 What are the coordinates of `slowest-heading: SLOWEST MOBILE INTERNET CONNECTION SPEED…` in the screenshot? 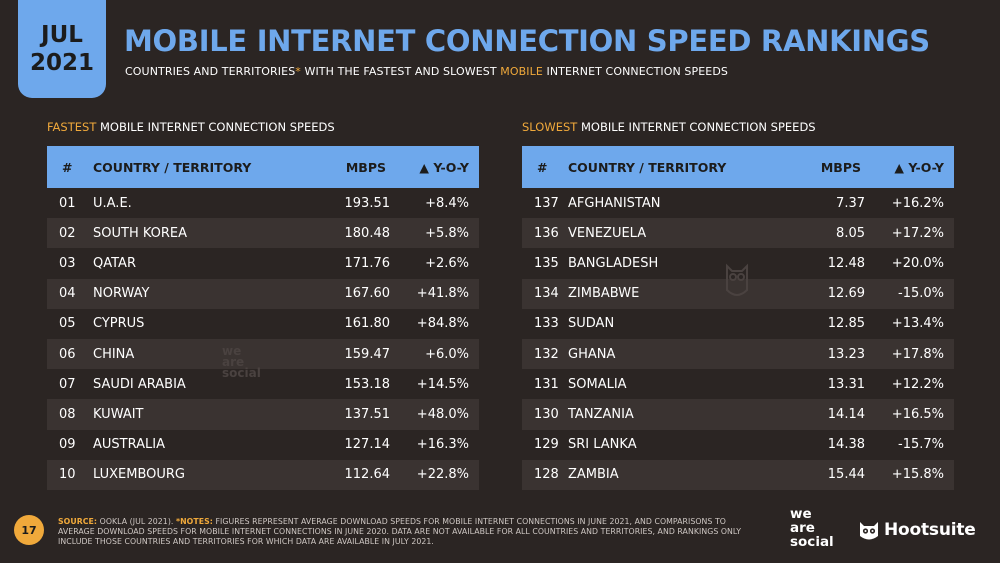 It's located at (669, 127).